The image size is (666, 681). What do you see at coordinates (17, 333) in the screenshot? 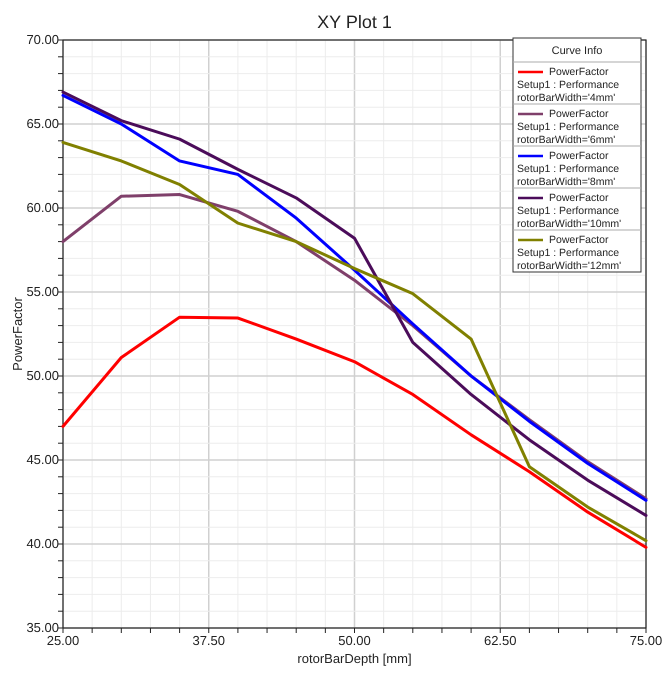
I see `y-axis-title: PowerFactor` at bounding box center [17, 333].